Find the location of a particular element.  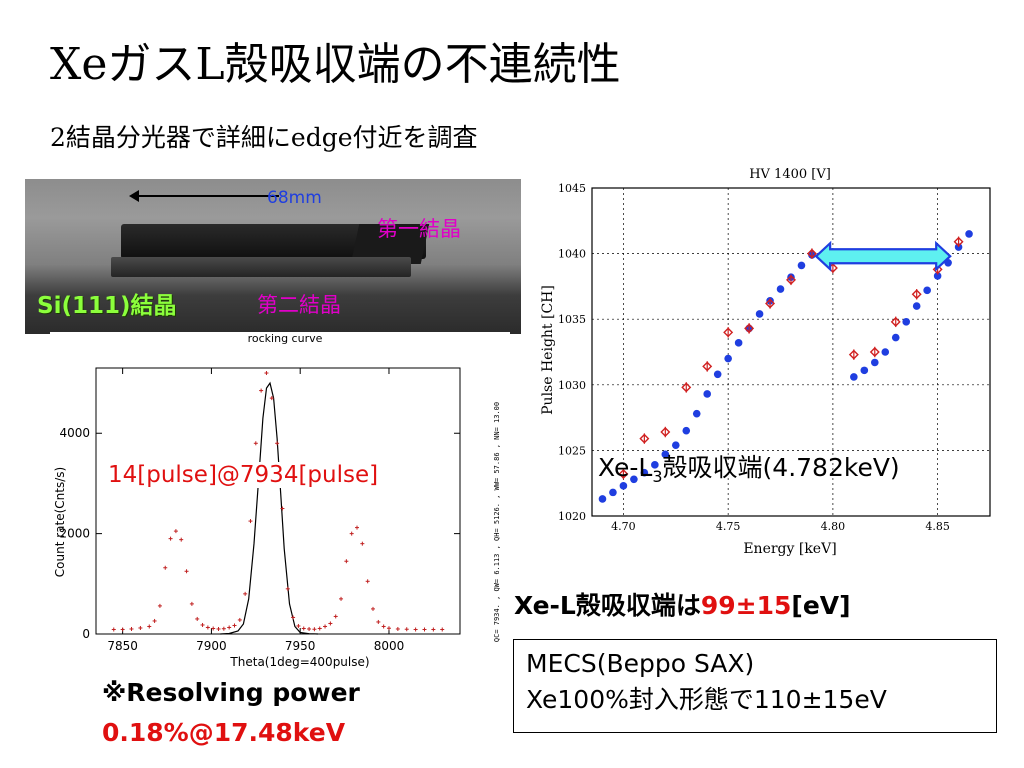

rocking-xlabel: Theta(1deg=400pulse) is located at coordinates (299, 662).